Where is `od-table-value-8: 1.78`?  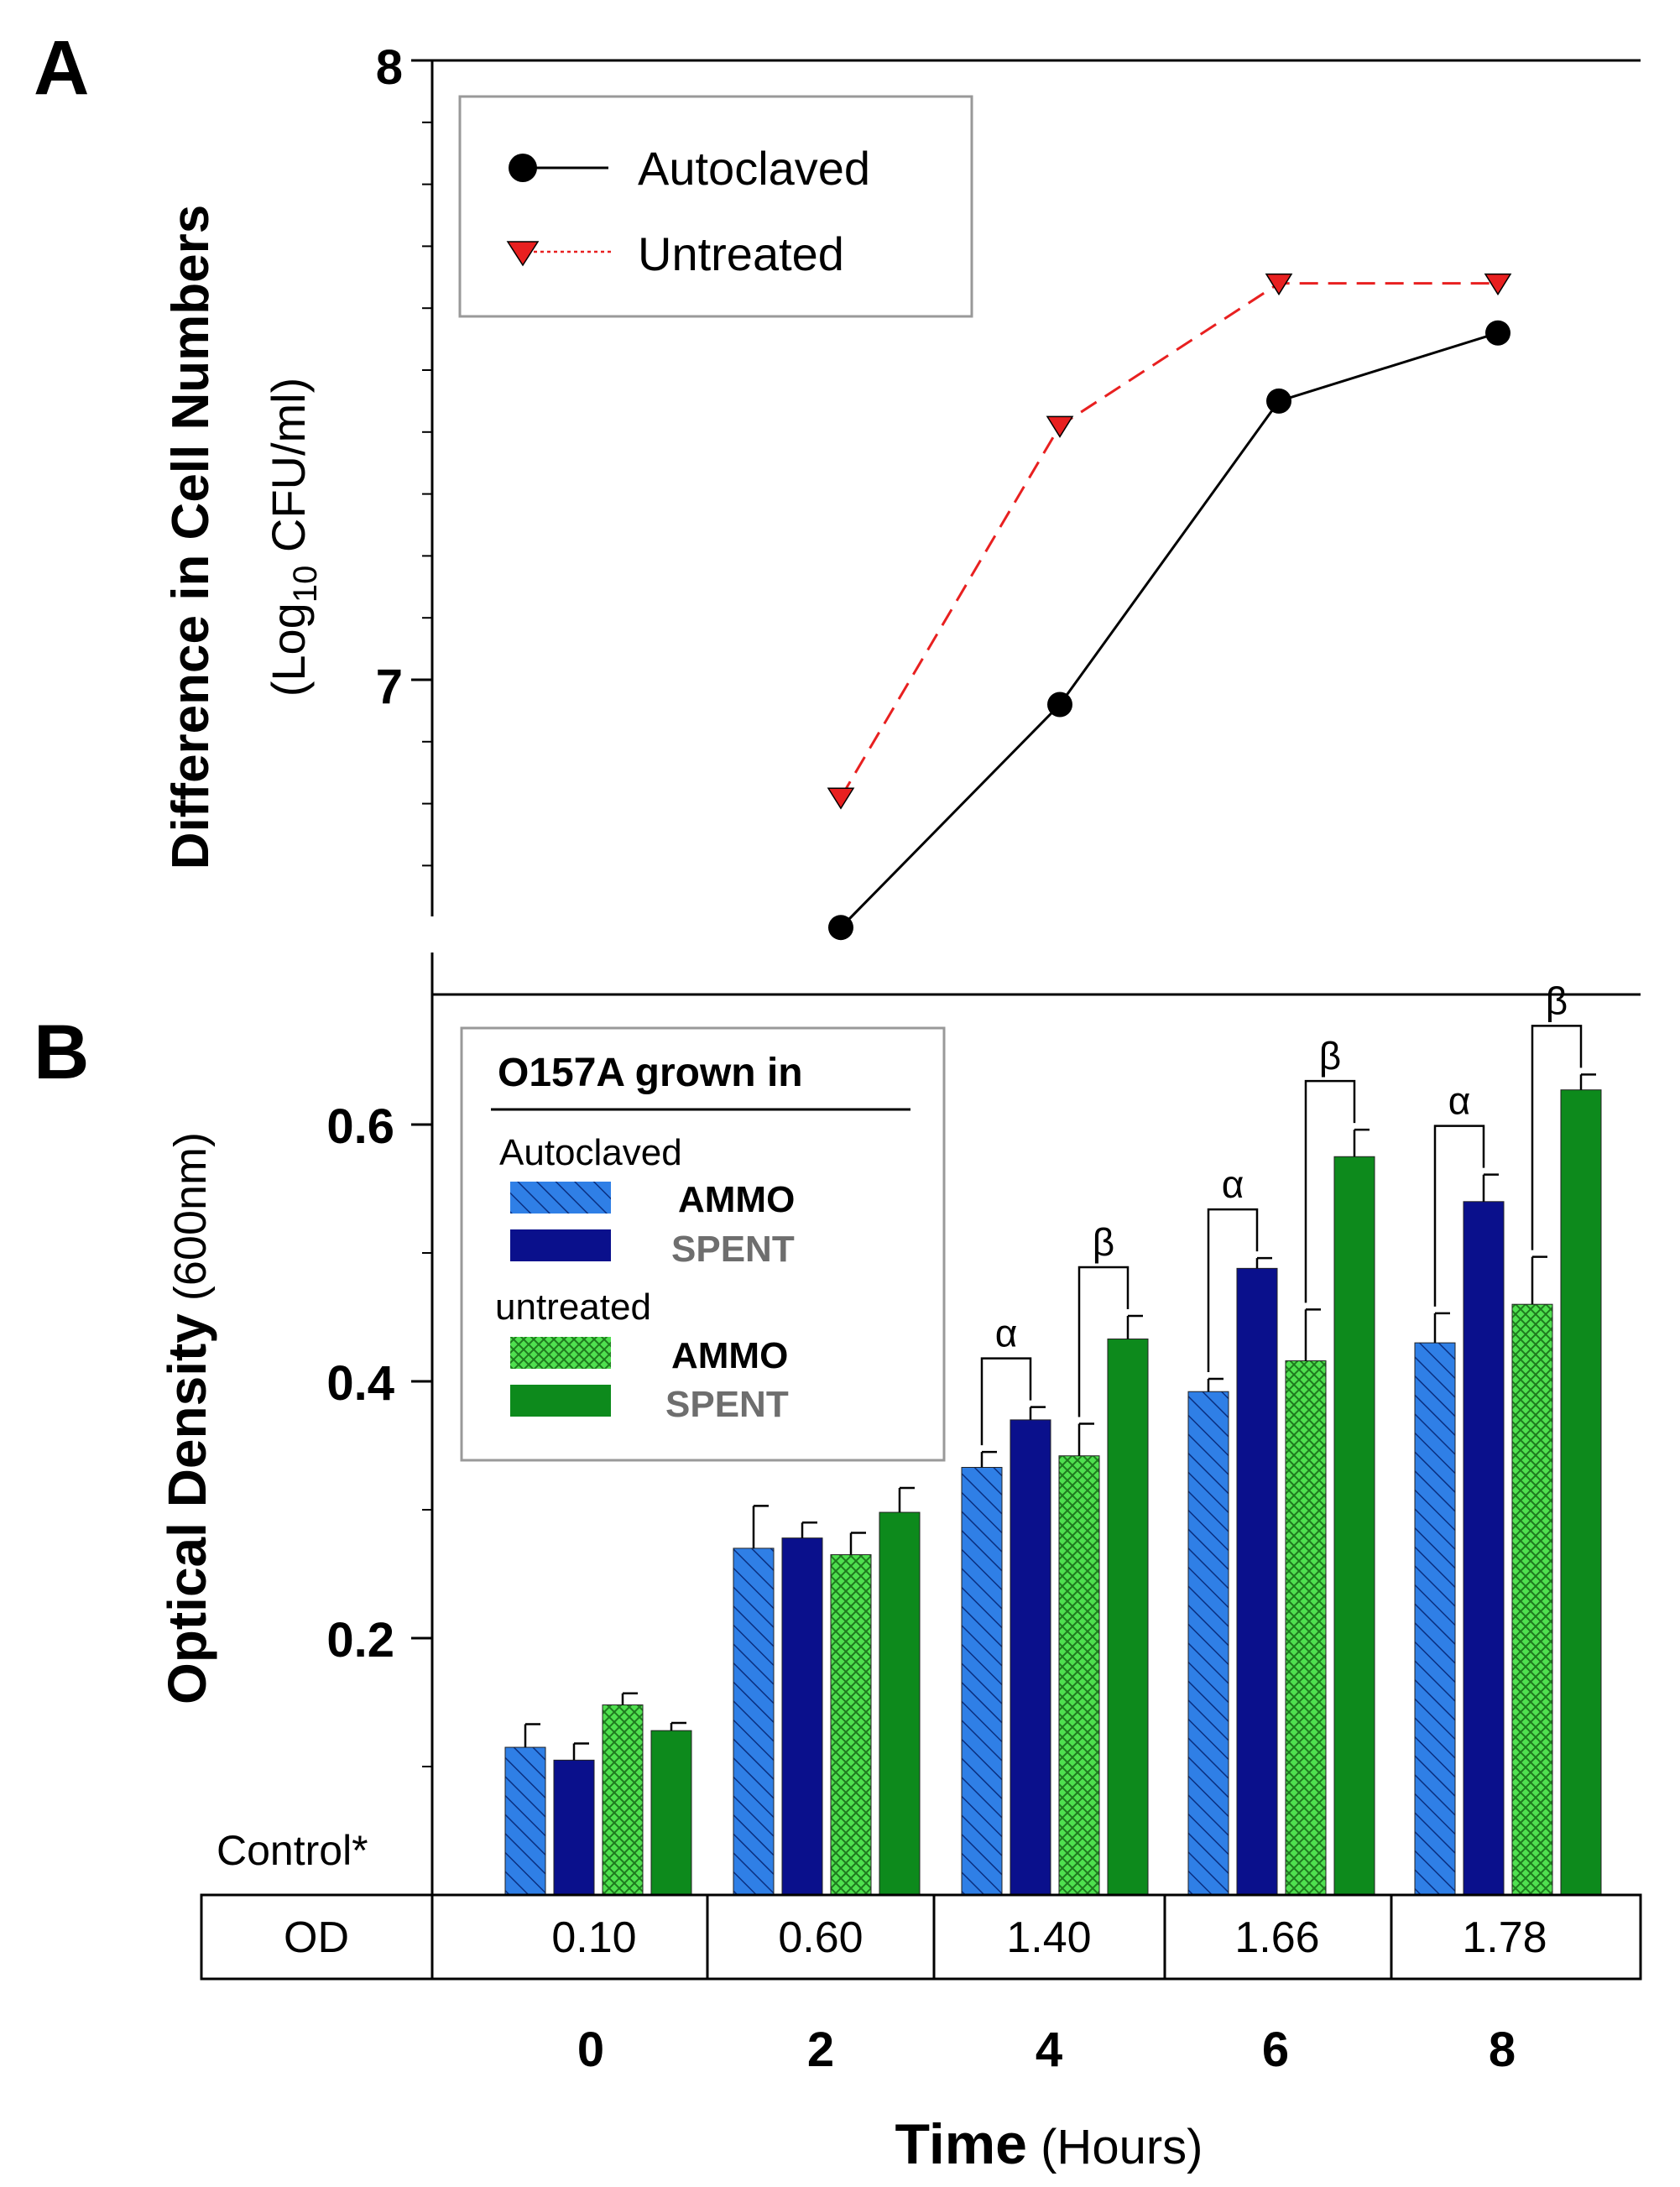 od-table-value-8: 1.78 is located at coordinates (1504, 1938).